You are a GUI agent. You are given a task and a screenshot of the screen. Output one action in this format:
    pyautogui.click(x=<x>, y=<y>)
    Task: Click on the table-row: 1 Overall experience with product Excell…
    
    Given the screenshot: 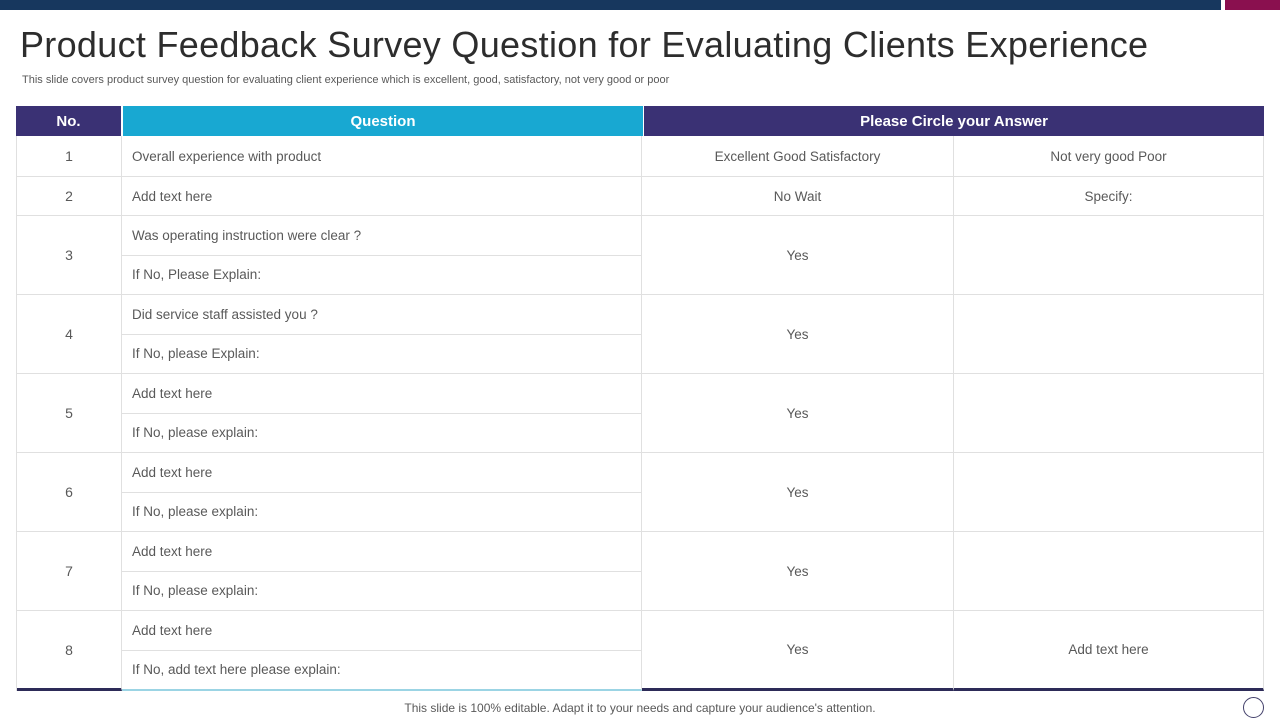 What is the action you would take?
    pyautogui.click(x=640, y=156)
    